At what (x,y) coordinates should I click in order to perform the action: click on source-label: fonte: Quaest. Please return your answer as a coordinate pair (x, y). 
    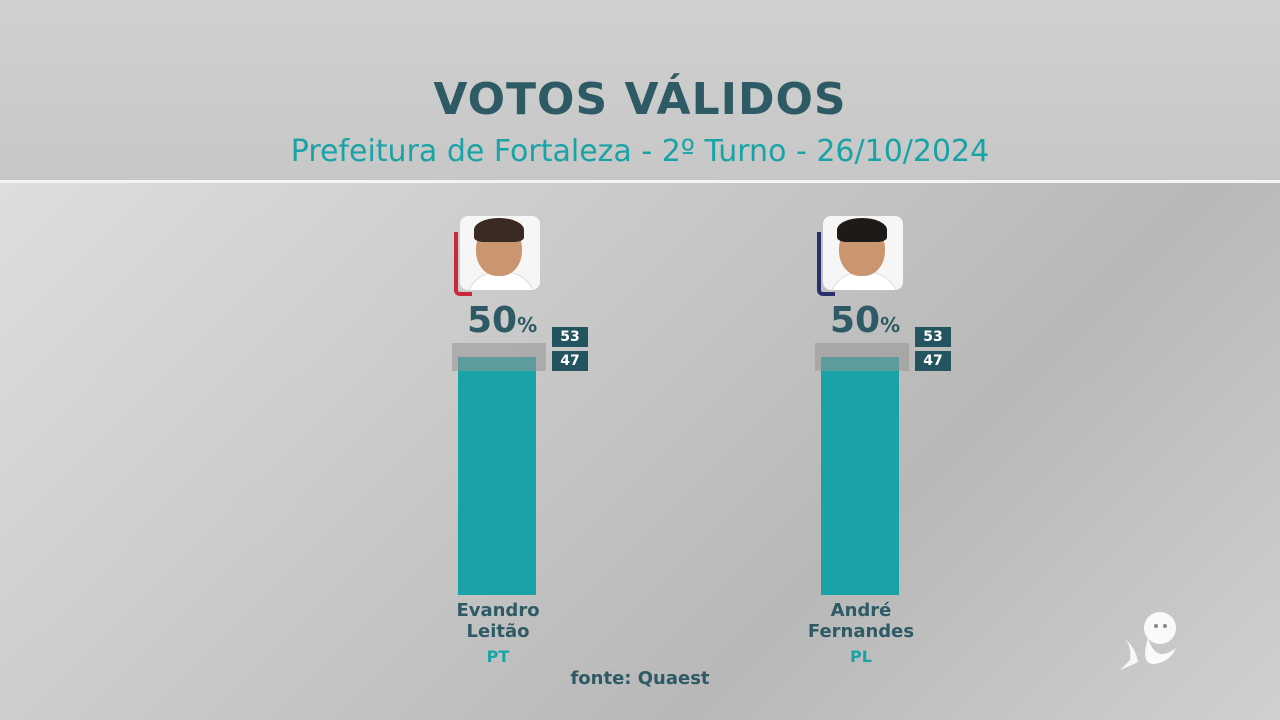
    Looking at the image, I should click on (640, 678).